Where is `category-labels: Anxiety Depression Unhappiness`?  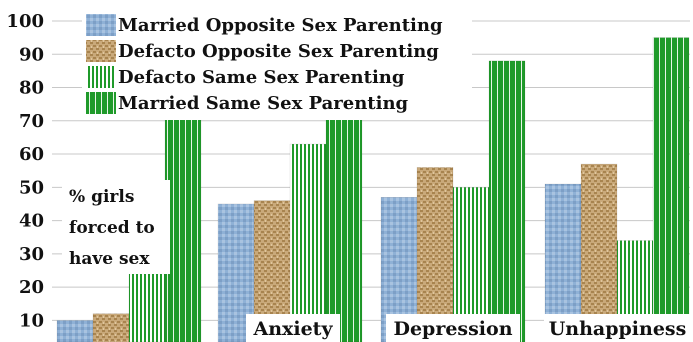 category-labels: Anxiety Depression Unhappiness is located at coordinates (468, 328).